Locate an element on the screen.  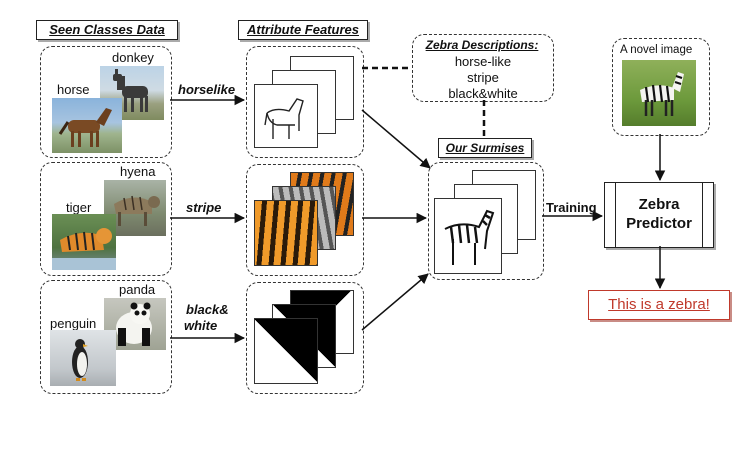
seen-classes-header: Seen Classes Data is located at coordinates (107, 30).